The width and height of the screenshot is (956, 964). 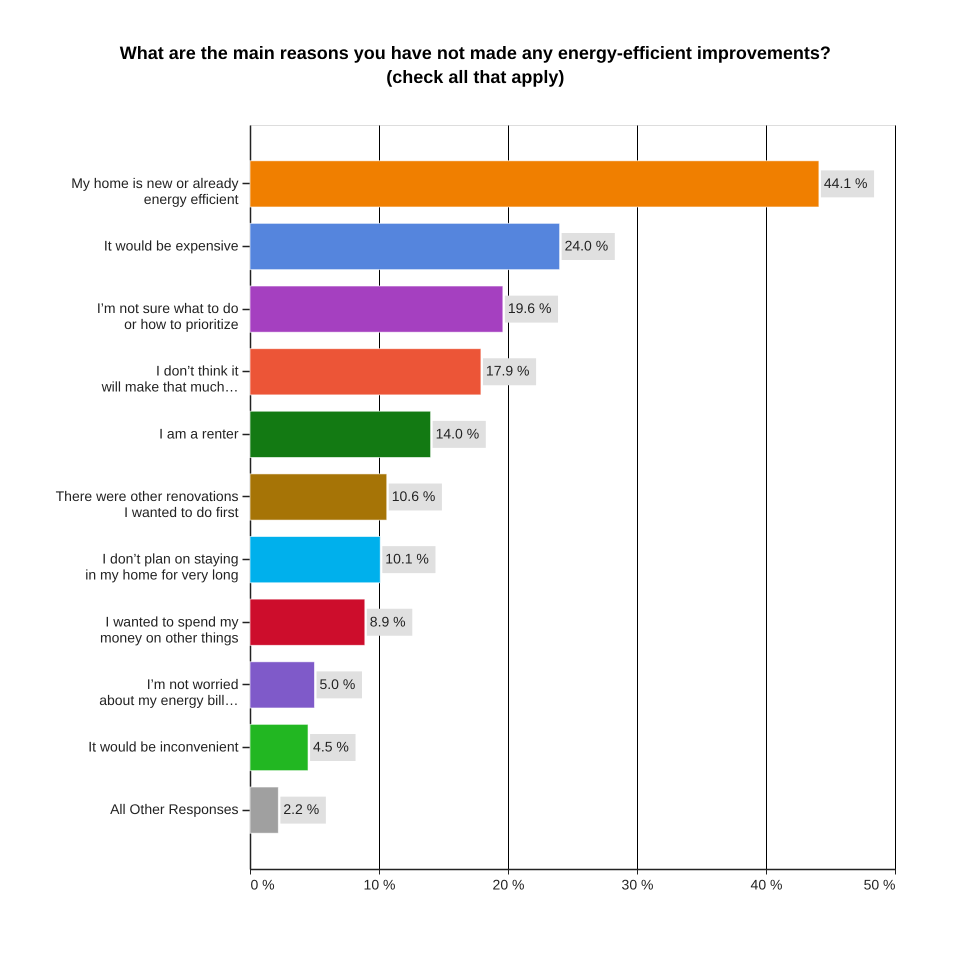 What do you see at coordinates (458, 433) in the screenshot?
I see `data-label: 14.0 %` at bounding box center [458, 433].